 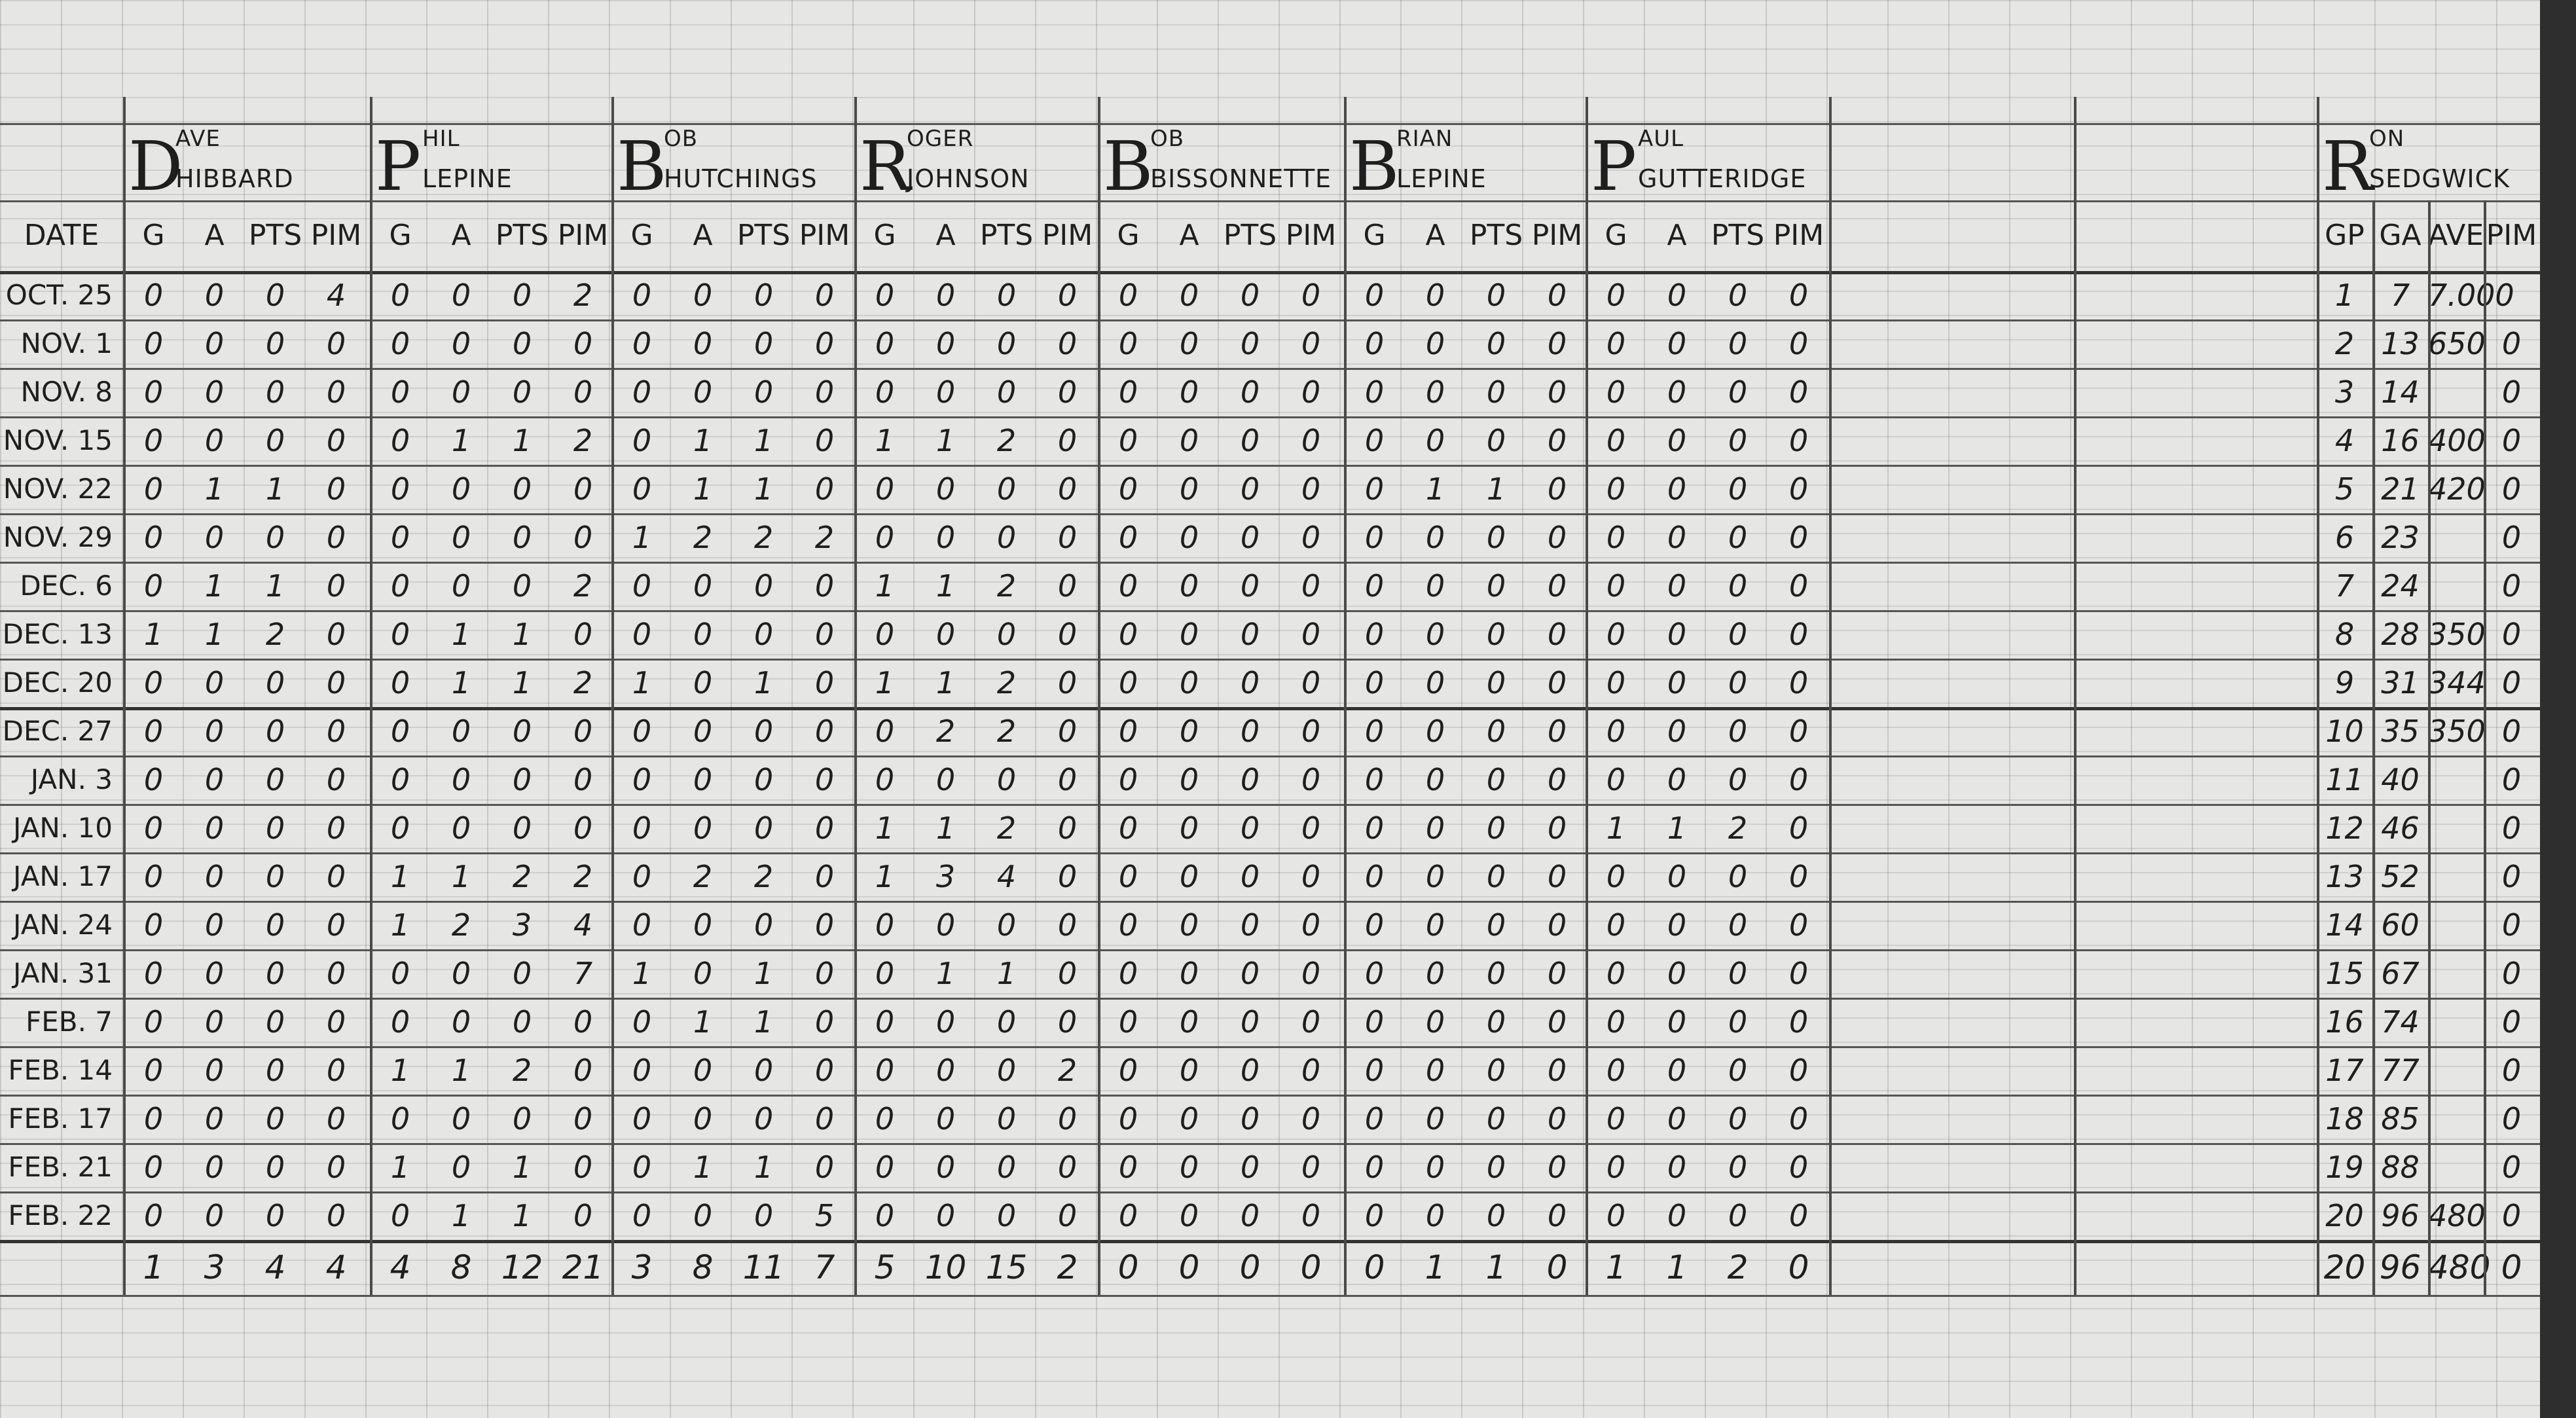 What do you see at coordinates (2459, 1267) in the screenshot?
I see `goalie-total-cell: 480` at bounding box center [2459, 1267].